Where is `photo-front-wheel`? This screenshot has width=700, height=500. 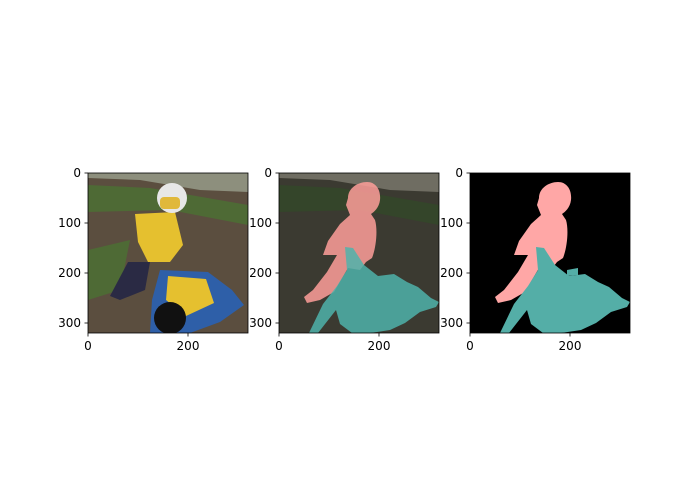 photo-front-wheel is located at coordinates (170, 317).